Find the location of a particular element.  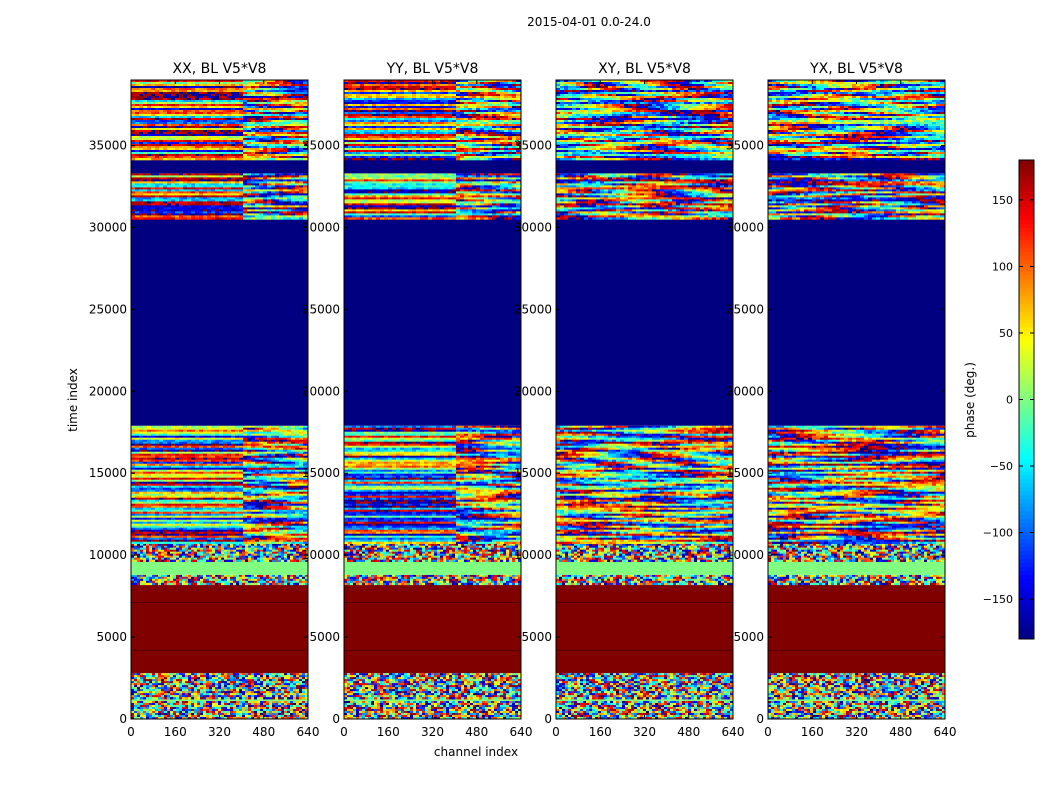

figure-suptitle: 2015-04-01 0.0-24.0 is located at coordinates (589, 22).